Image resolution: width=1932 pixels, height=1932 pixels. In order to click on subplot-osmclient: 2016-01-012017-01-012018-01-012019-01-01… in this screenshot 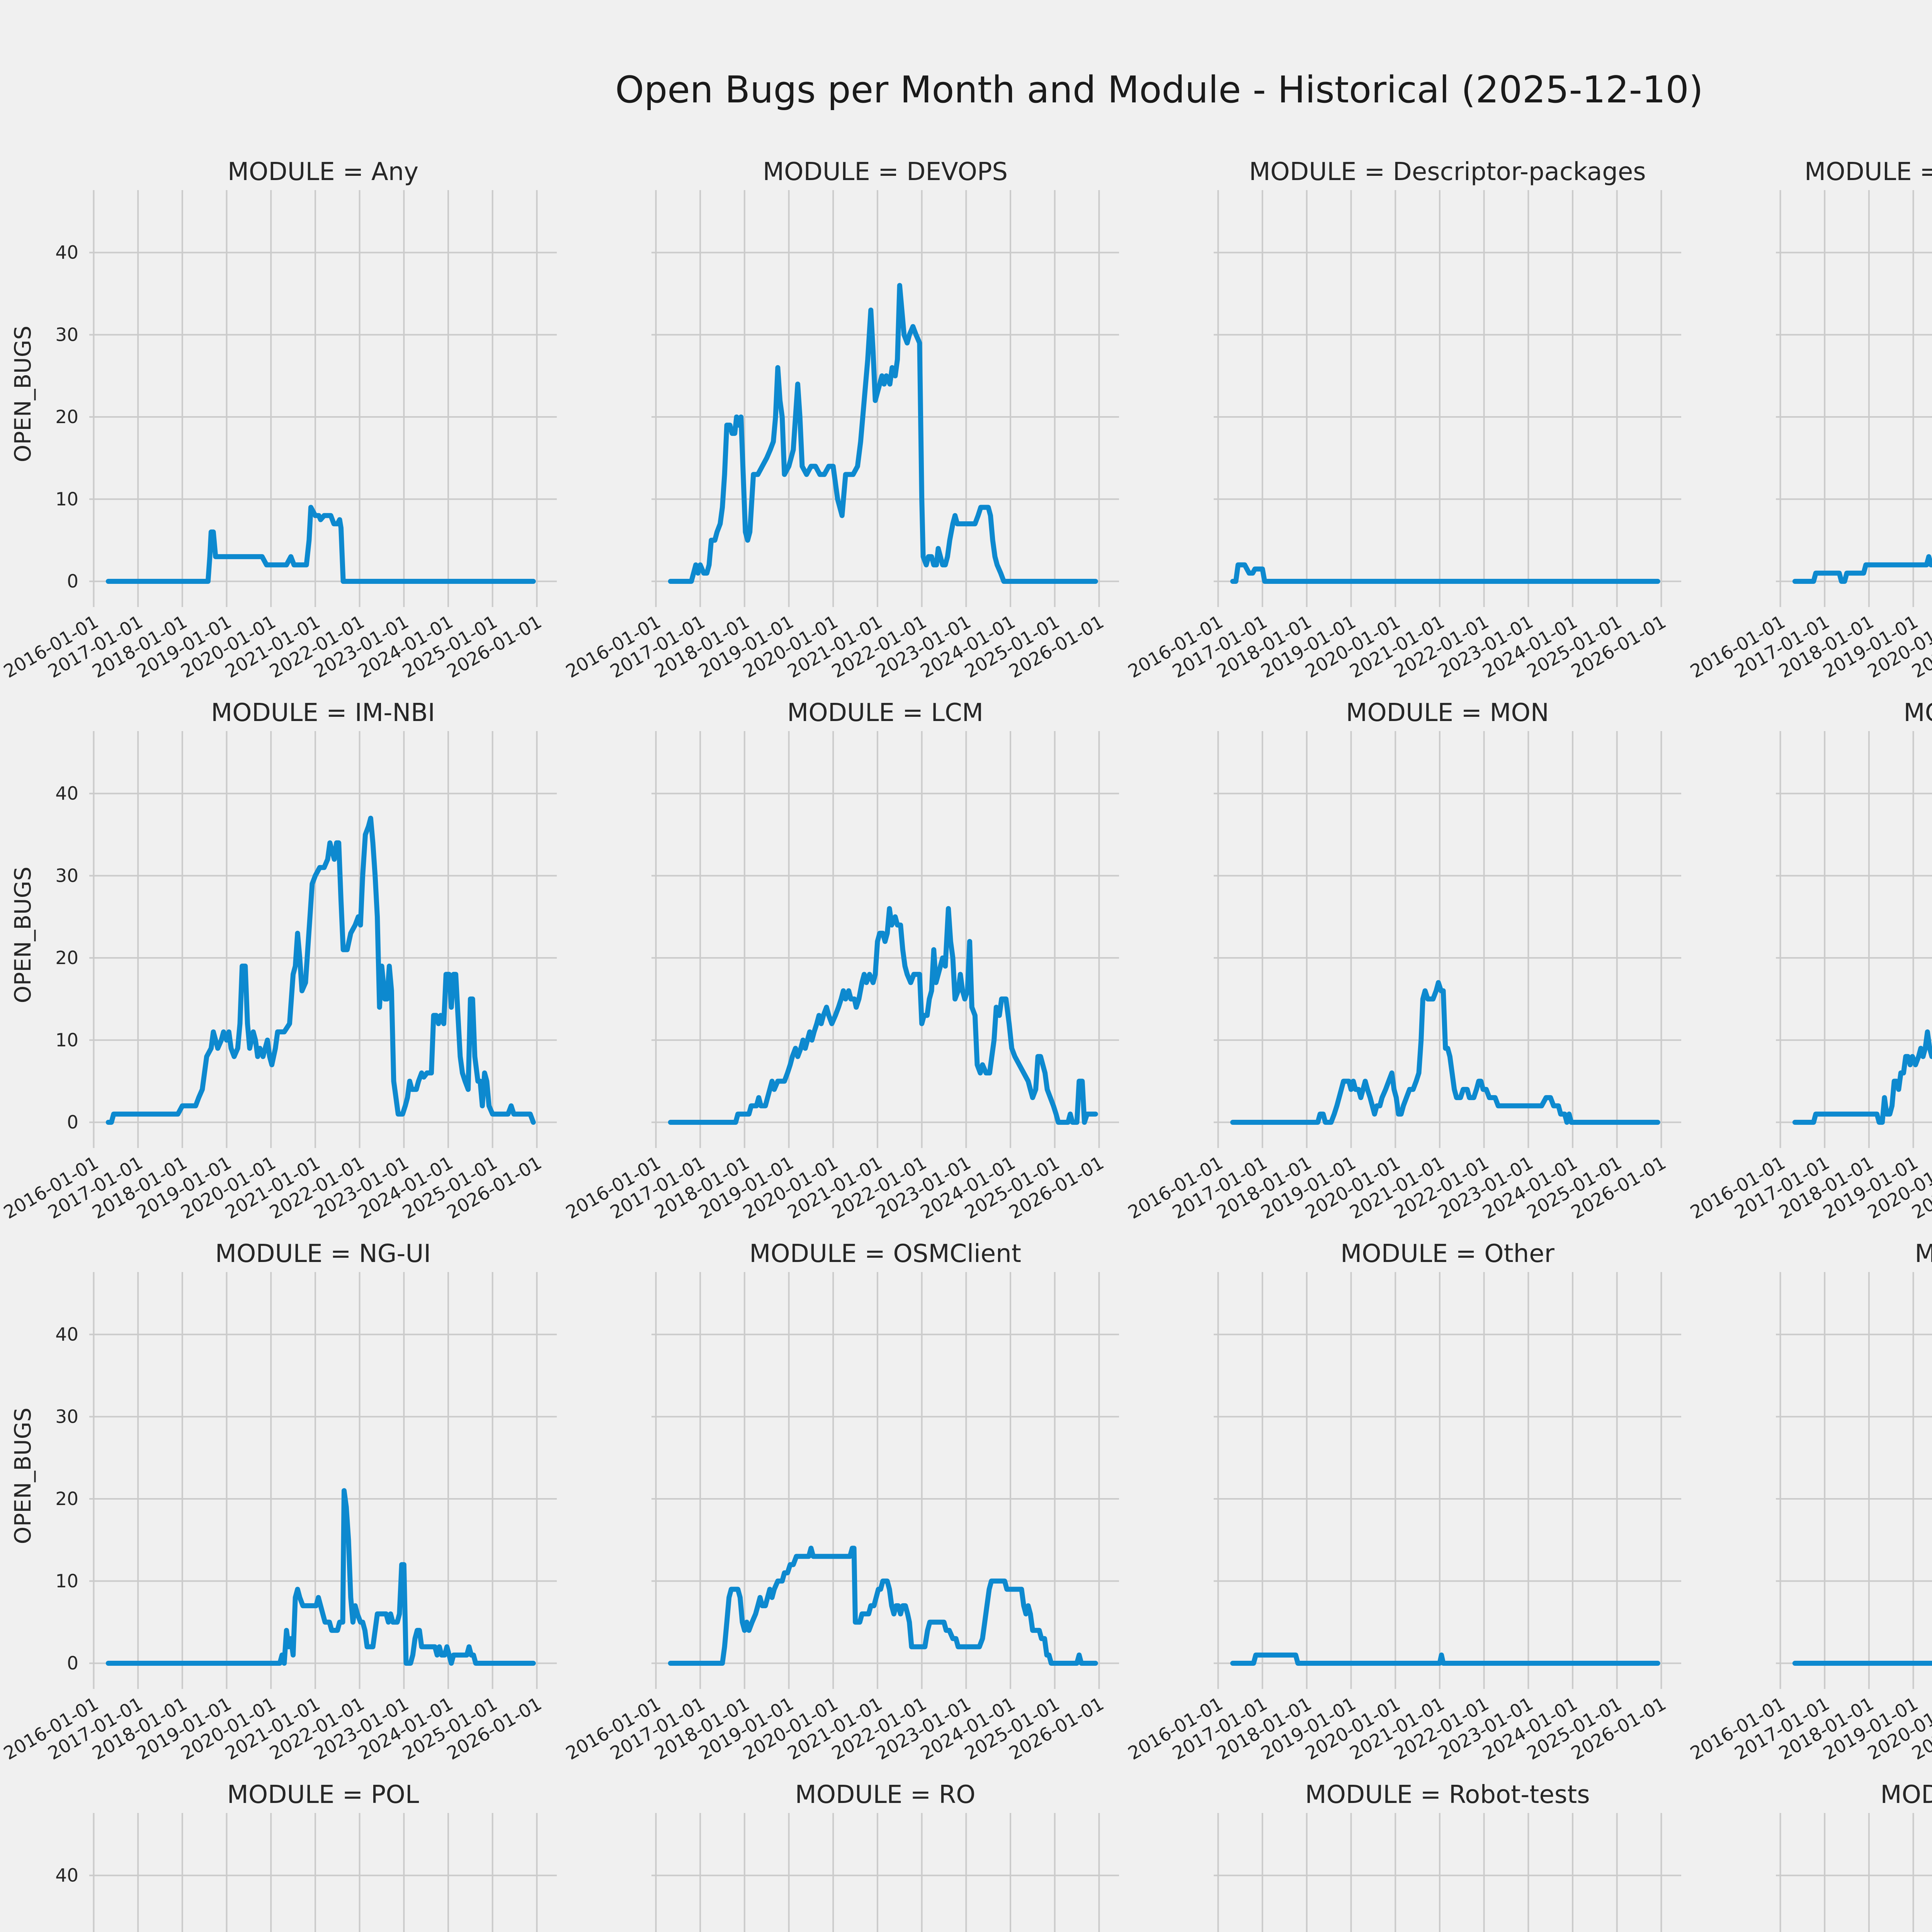, I will do `click(841, 1502)`.